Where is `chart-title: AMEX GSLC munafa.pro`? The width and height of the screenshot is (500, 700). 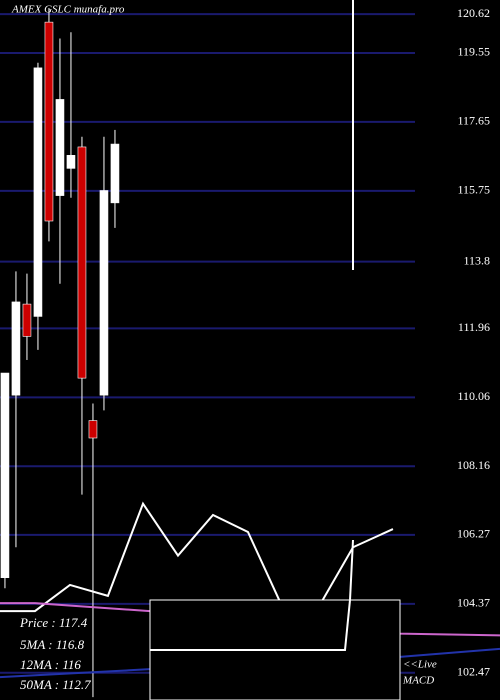
chart-title: AMEX GSLC munafa.pro is located at coordinates (68, 10).